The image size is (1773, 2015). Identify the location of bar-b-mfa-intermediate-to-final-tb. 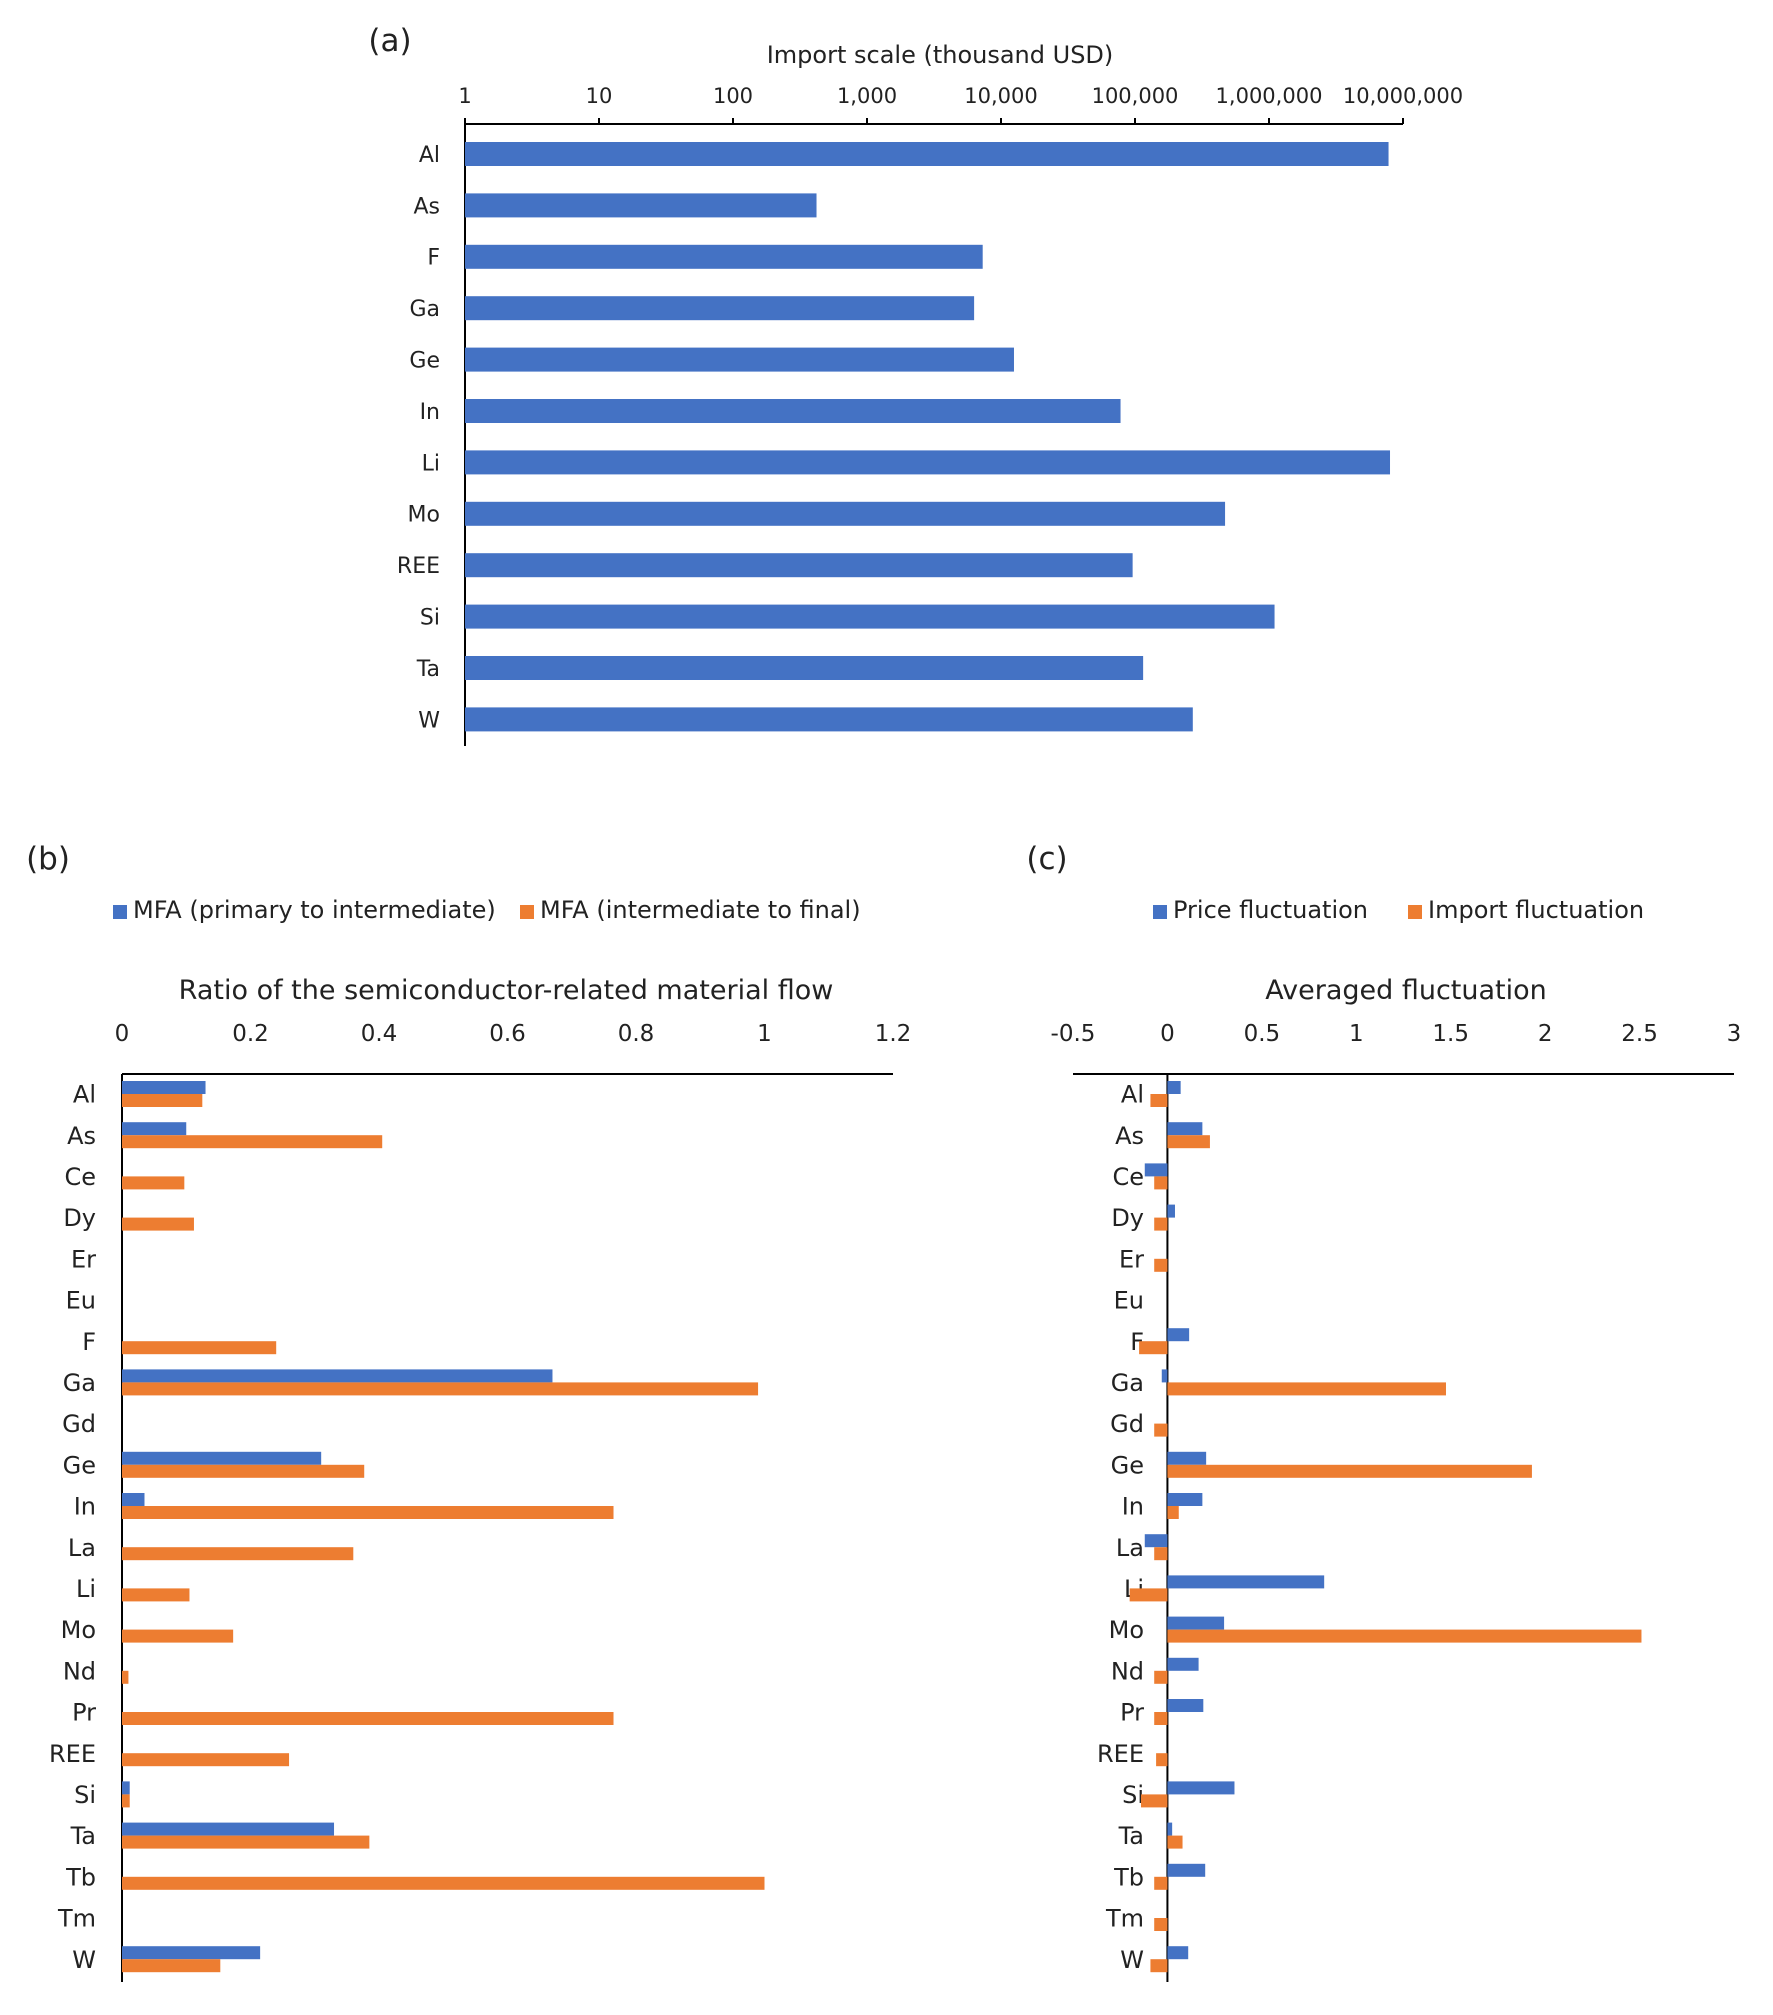
(443, 1883).